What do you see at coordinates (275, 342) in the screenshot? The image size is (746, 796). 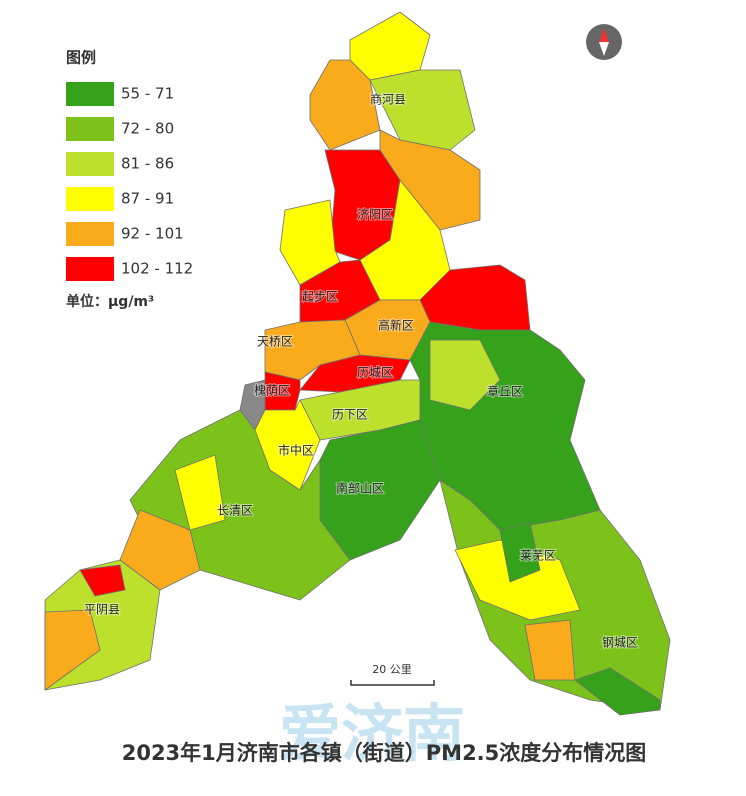 I see `district-label: 天桥区` at bounding box center [275, 342].